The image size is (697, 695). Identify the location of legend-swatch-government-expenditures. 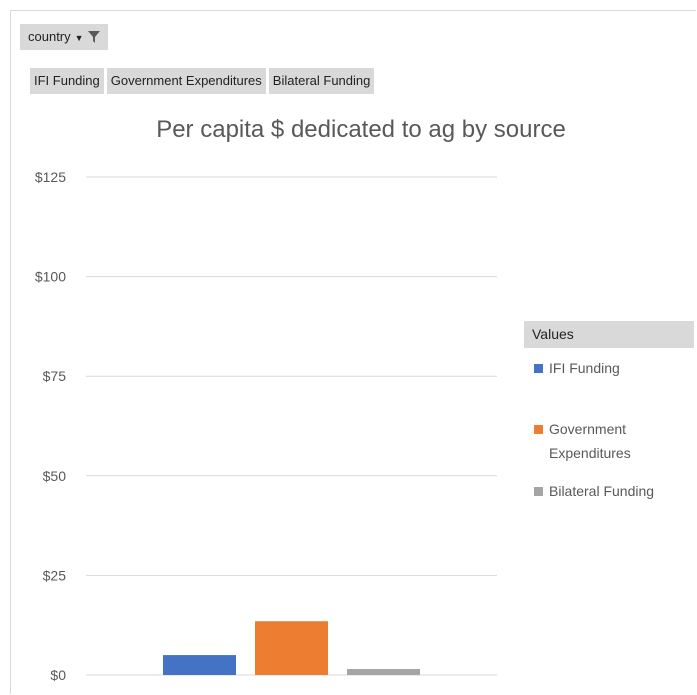
(538, 429).